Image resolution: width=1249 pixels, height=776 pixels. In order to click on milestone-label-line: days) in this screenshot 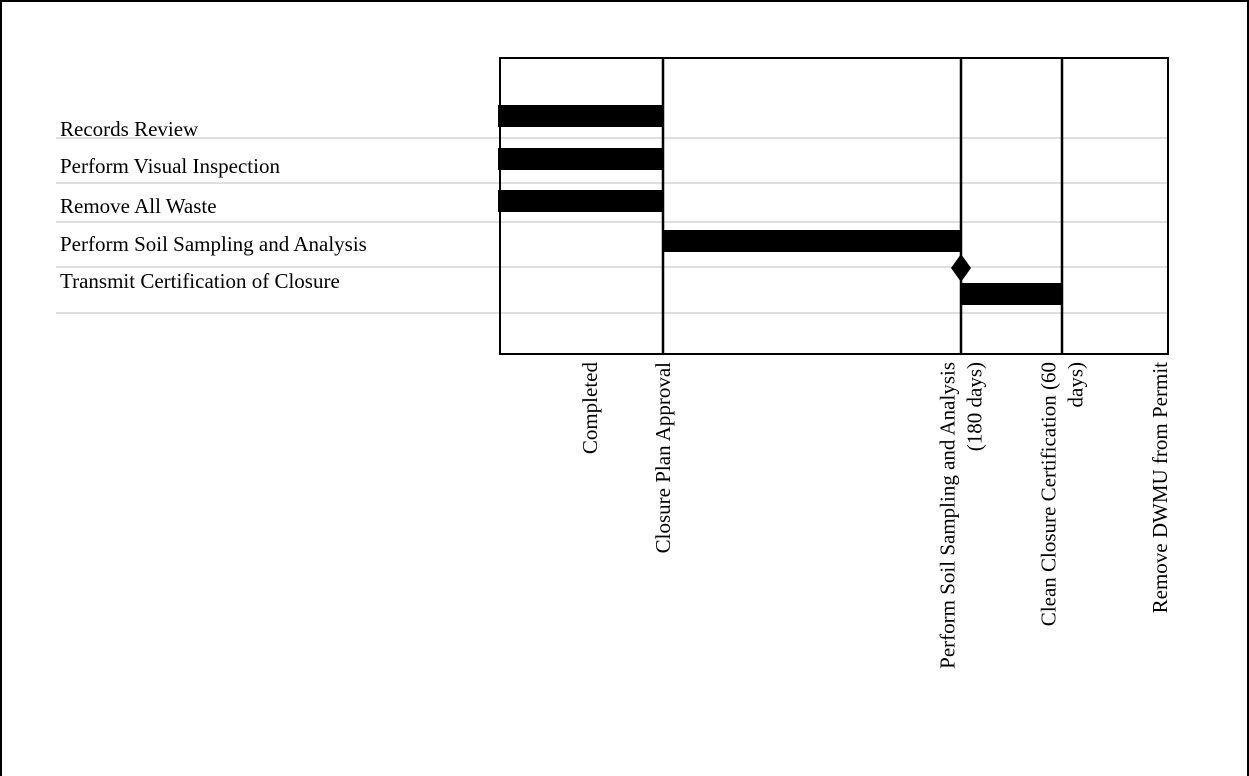, I will do `click(1076, 385)`.